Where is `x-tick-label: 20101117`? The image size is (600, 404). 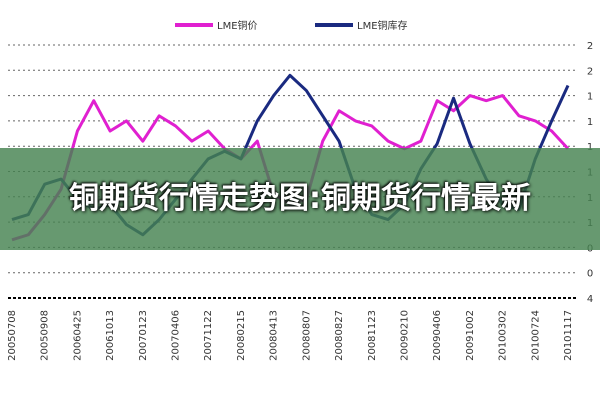 x-tick-label: 20101117 is located at coordinates (568, 335).